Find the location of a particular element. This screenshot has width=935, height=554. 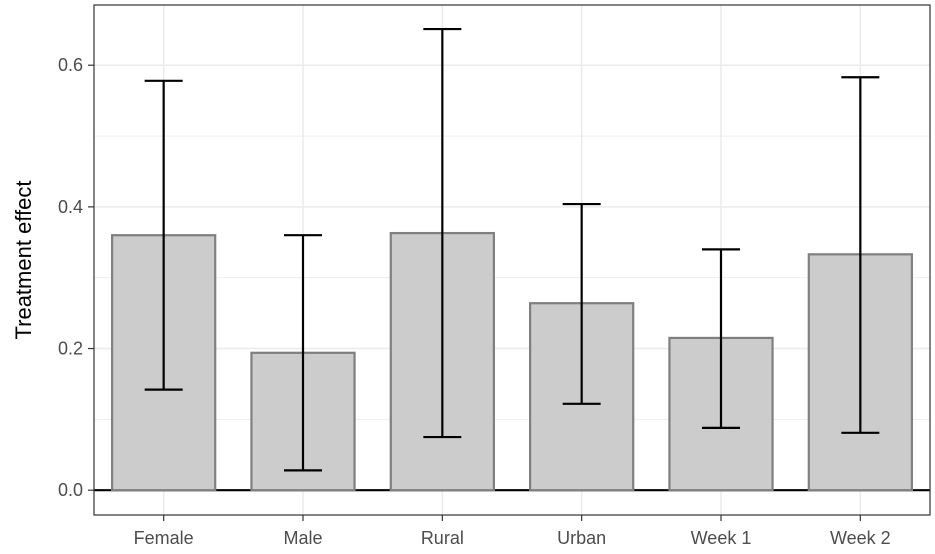

x-tick-label: Rural is located at coordinates (442, 538).